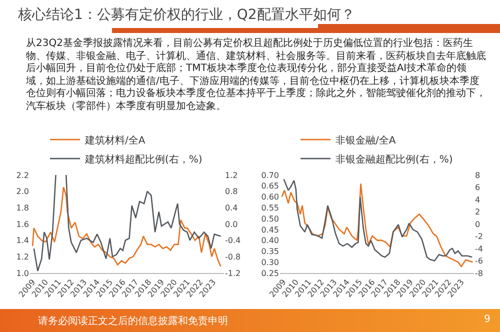 This screenshot has width=500, height=332. I want to click on y-tick-label: 1.4, so click(22, 241).